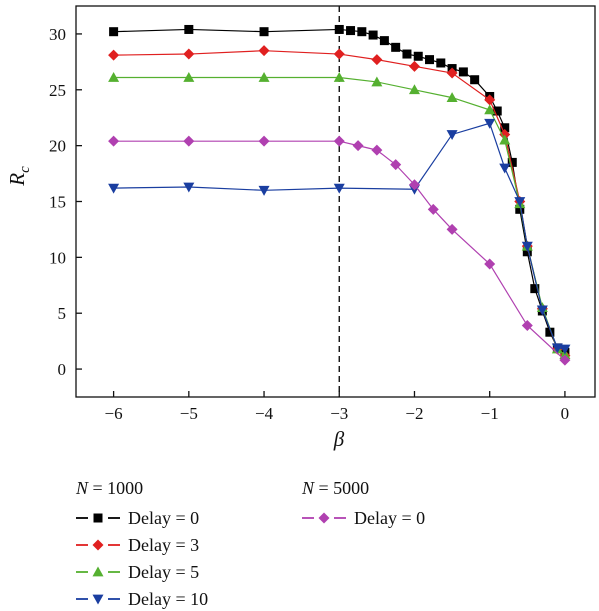  Describe the element at coordinates (57, 90) in the screenshot. I see `y-tick-label: 25` at that location.